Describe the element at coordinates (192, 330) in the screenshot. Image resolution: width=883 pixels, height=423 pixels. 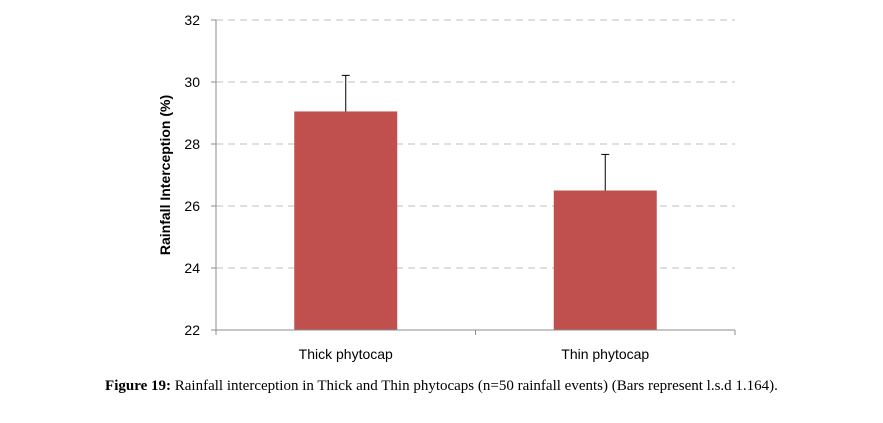
I see `y-tick-label: 22` at that location.